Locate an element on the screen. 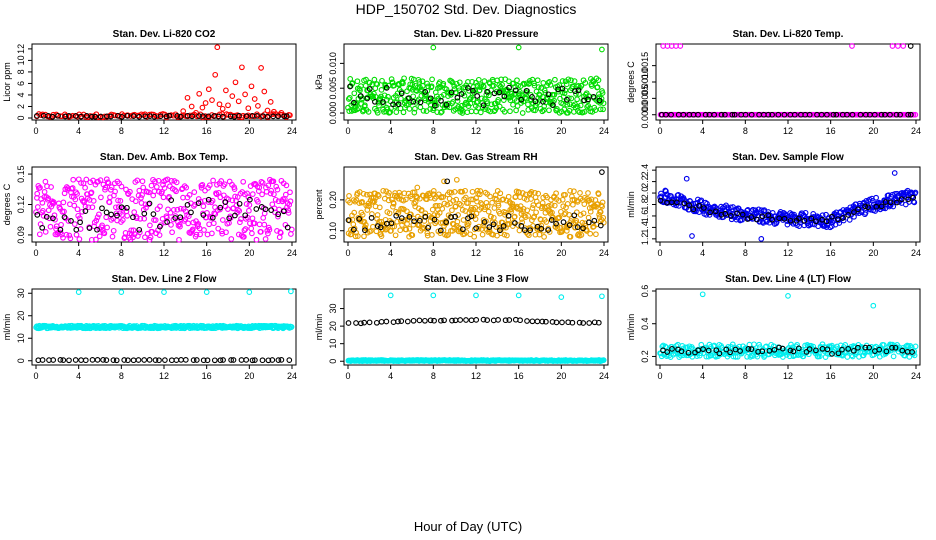 This screenshot has height=540, width=936. panel-2-title: Stan. Dev. Li-820 Pressure is located at coordinates (476, 34).